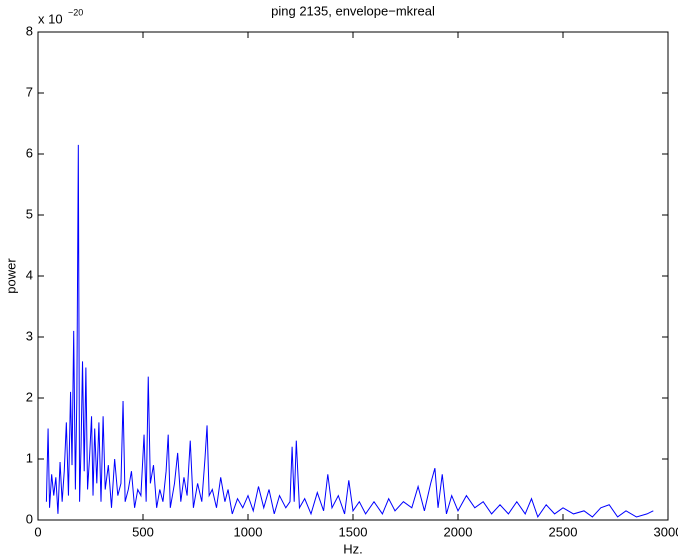 The width and height of the screenshot is (678, 560). Describe the element at coordinates (29, 91) in the screenshot. I see `y-tick-label: 7` at that location.